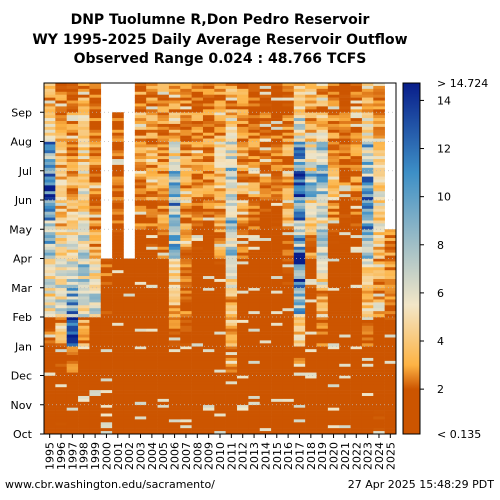  Describe the element at coordinates (345, 456) in the screenshot. I see `x-tick-label-2021: 2021` at that location.